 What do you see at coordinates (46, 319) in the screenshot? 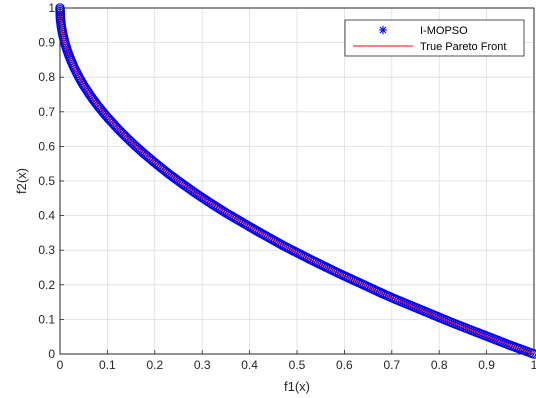
I see `y-tick-label: 0.1` at bounding box center [46, 319].